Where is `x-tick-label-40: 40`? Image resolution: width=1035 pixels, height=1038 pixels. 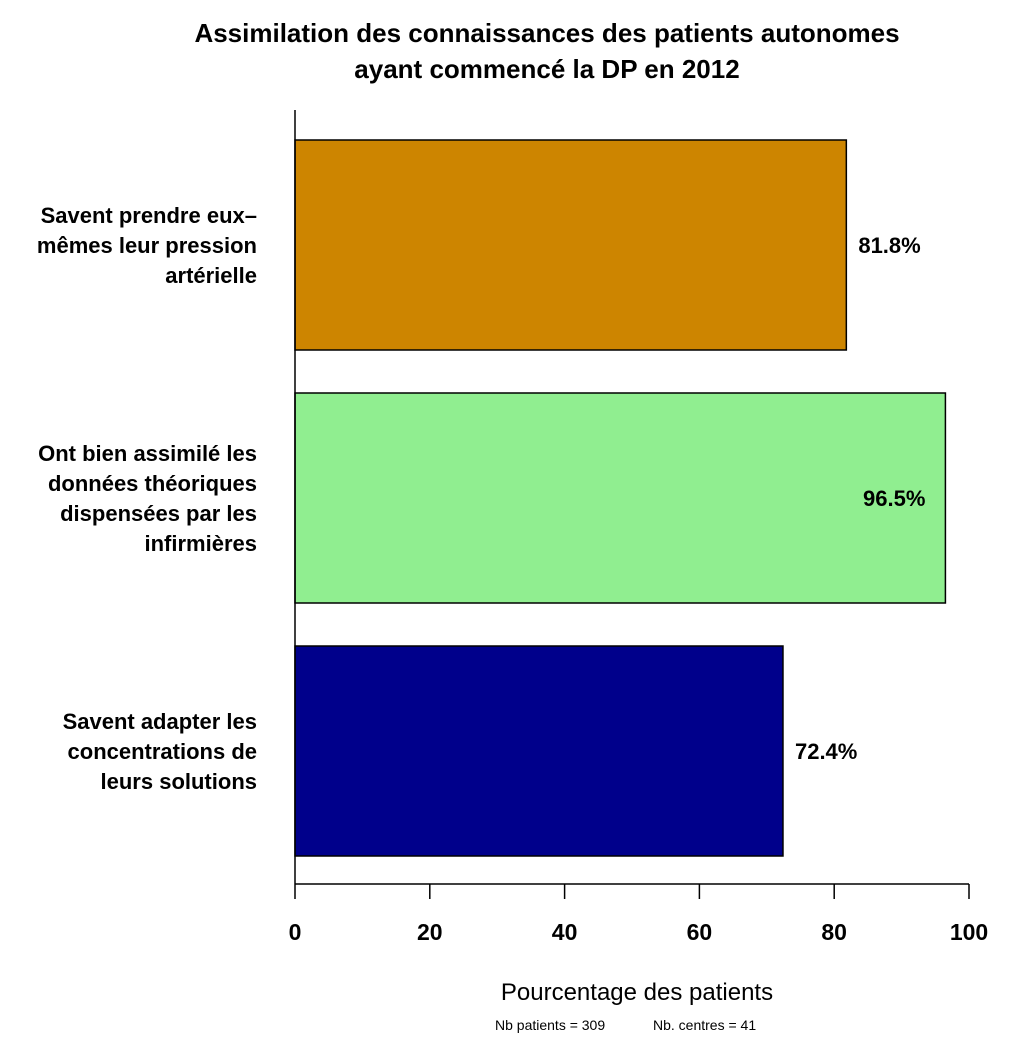 x-tick-label-40: 40 is located at coordinates (565, 932).